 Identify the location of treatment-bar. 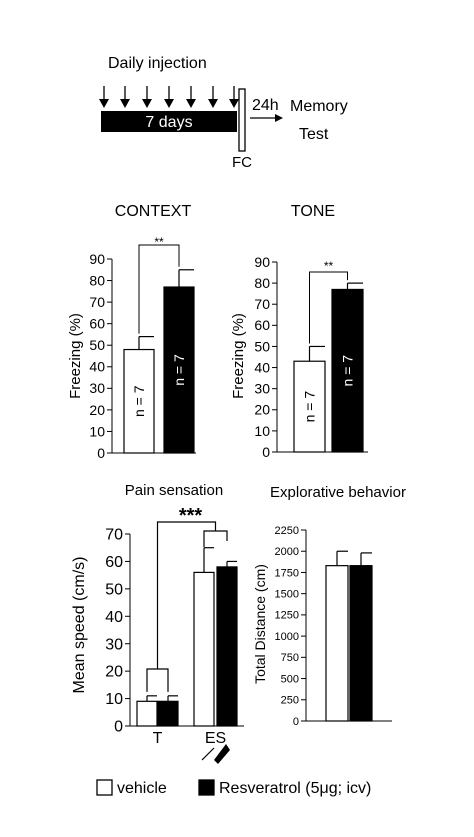
(169, 121).